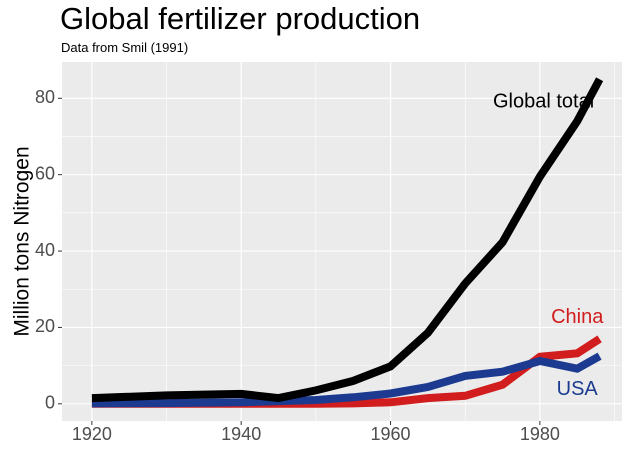 The width and height of the screenshot is (630, 450). Describe the element at coordinates (45, 250) in the screenshot. I see `y-tick-label: 40` at that location.